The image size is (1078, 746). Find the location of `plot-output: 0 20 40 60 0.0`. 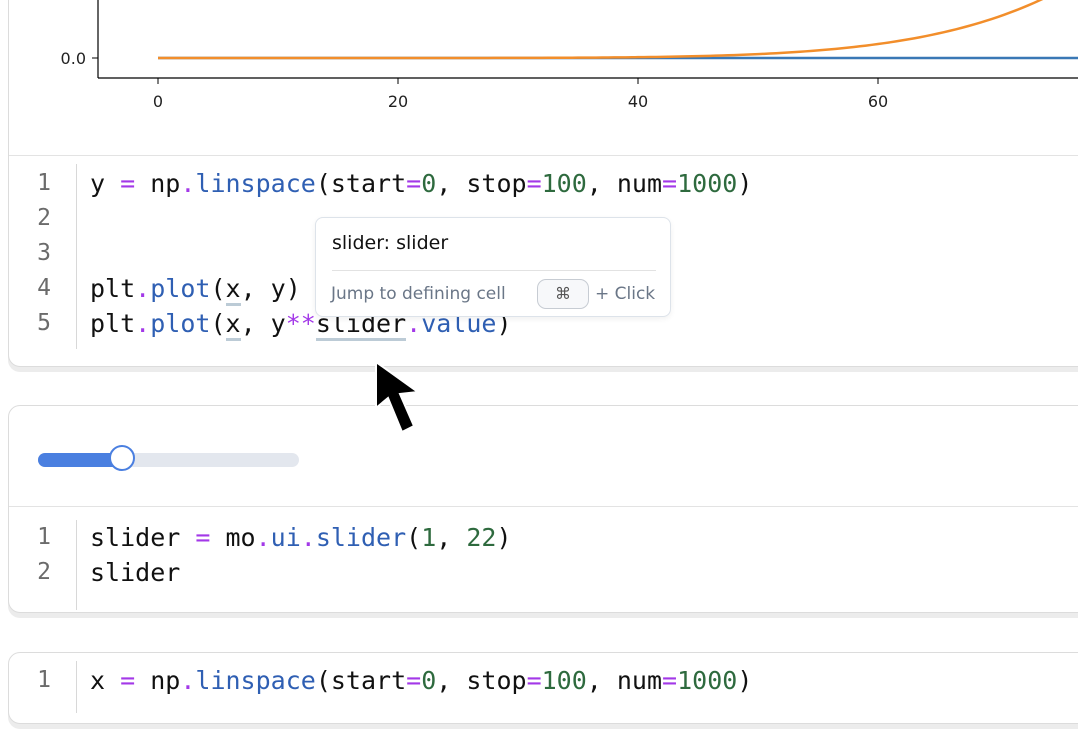

plot-output: 0 20 40 60 0.0 is located at coordinates (569, 55).